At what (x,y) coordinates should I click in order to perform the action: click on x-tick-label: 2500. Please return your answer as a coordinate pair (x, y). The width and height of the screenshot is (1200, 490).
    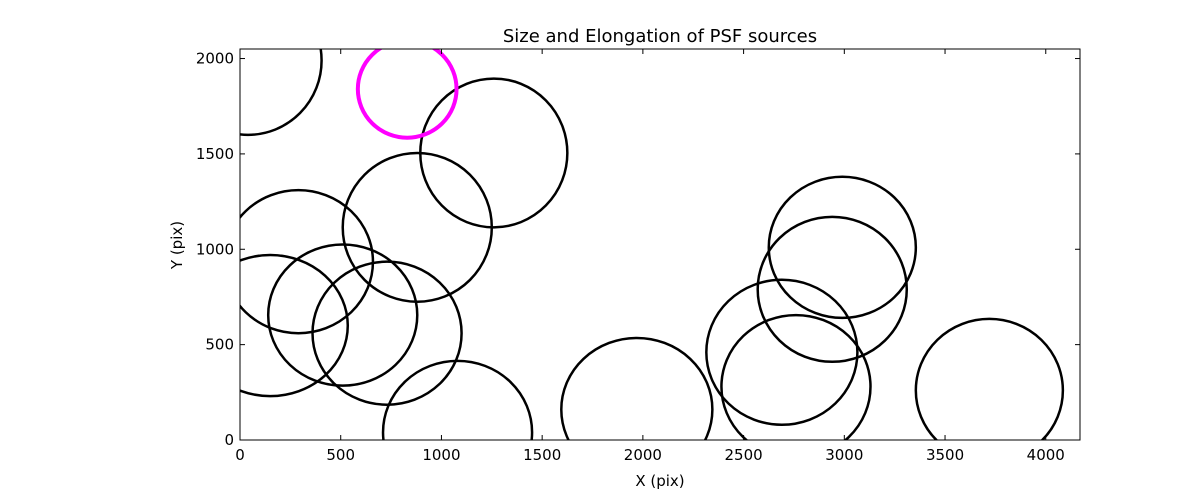
    Looking at the image, I should click on (744, 455).